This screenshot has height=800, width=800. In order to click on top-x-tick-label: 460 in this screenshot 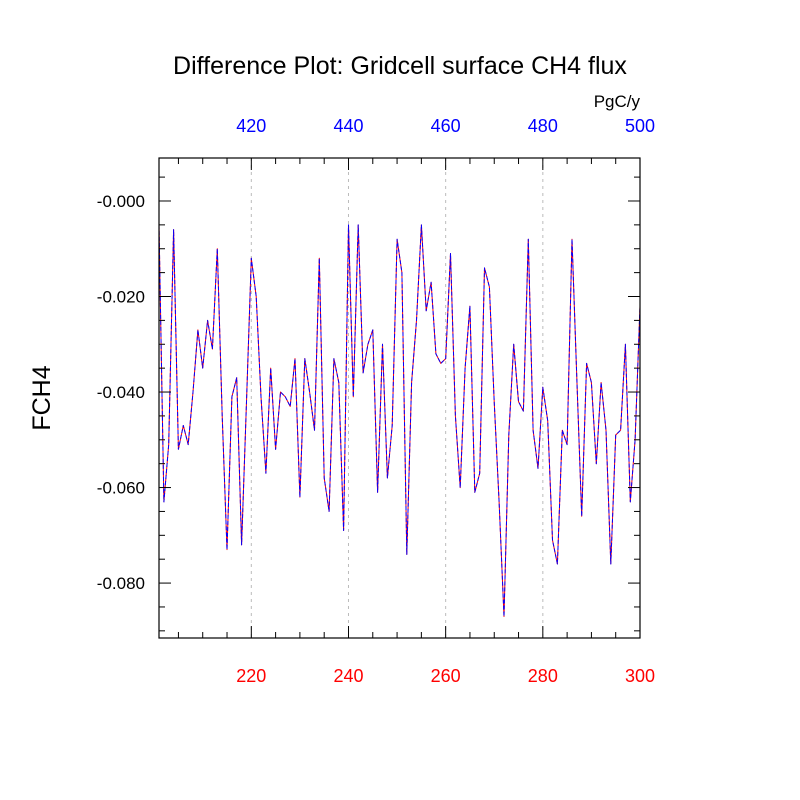, I will do `click(446, 126)`.